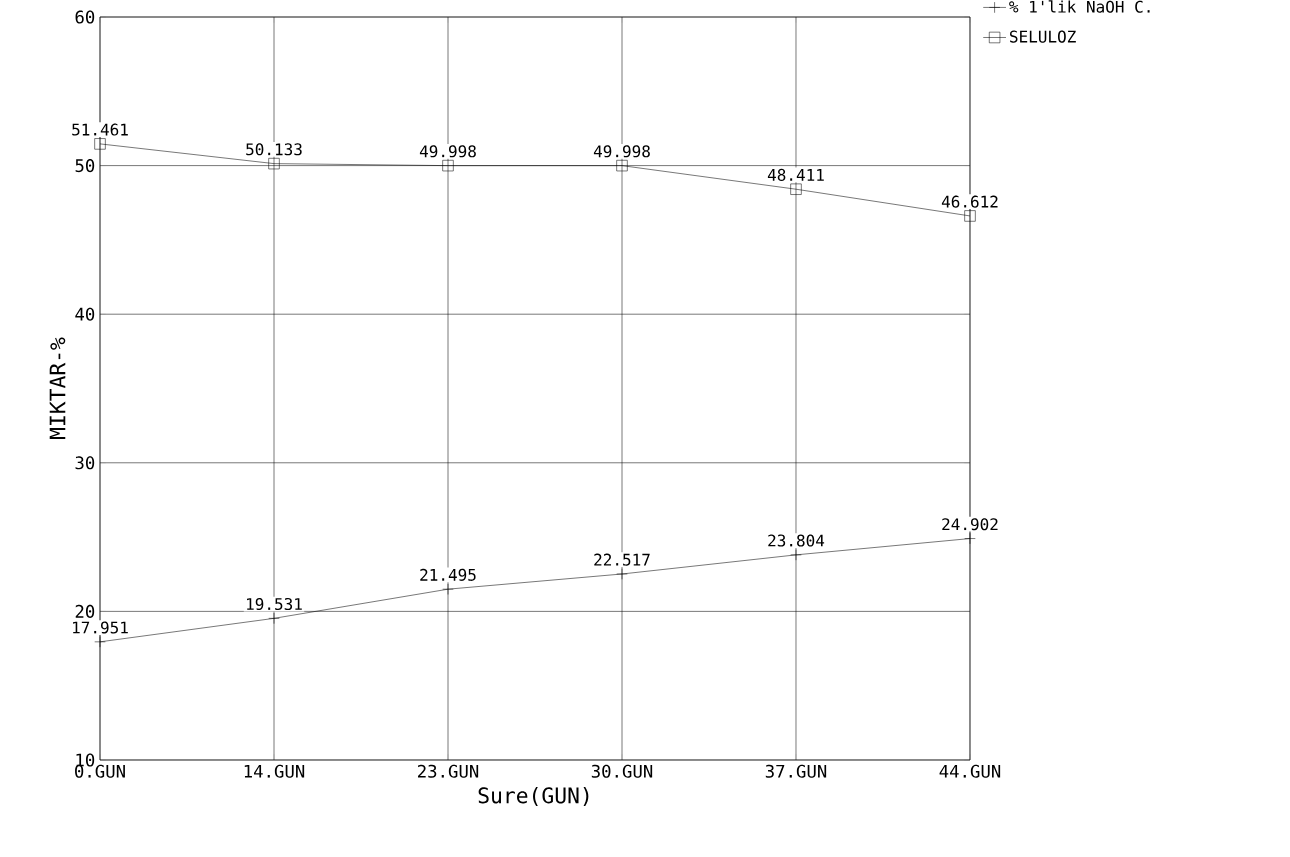  Describe the element at coordinates (796, 771) in the screenshot. I see `x-tick-label: 37.GUN` at that location.